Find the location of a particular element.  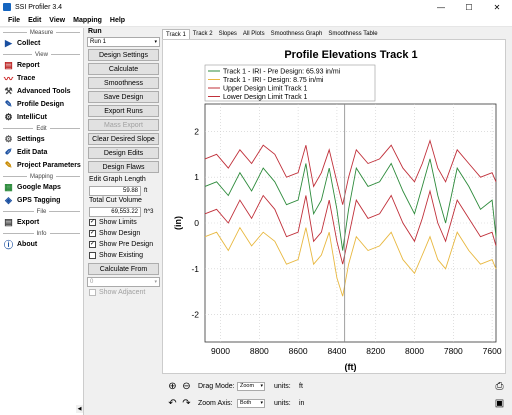

tab-track-1: Track 1 is located at coordinates (176, 34).